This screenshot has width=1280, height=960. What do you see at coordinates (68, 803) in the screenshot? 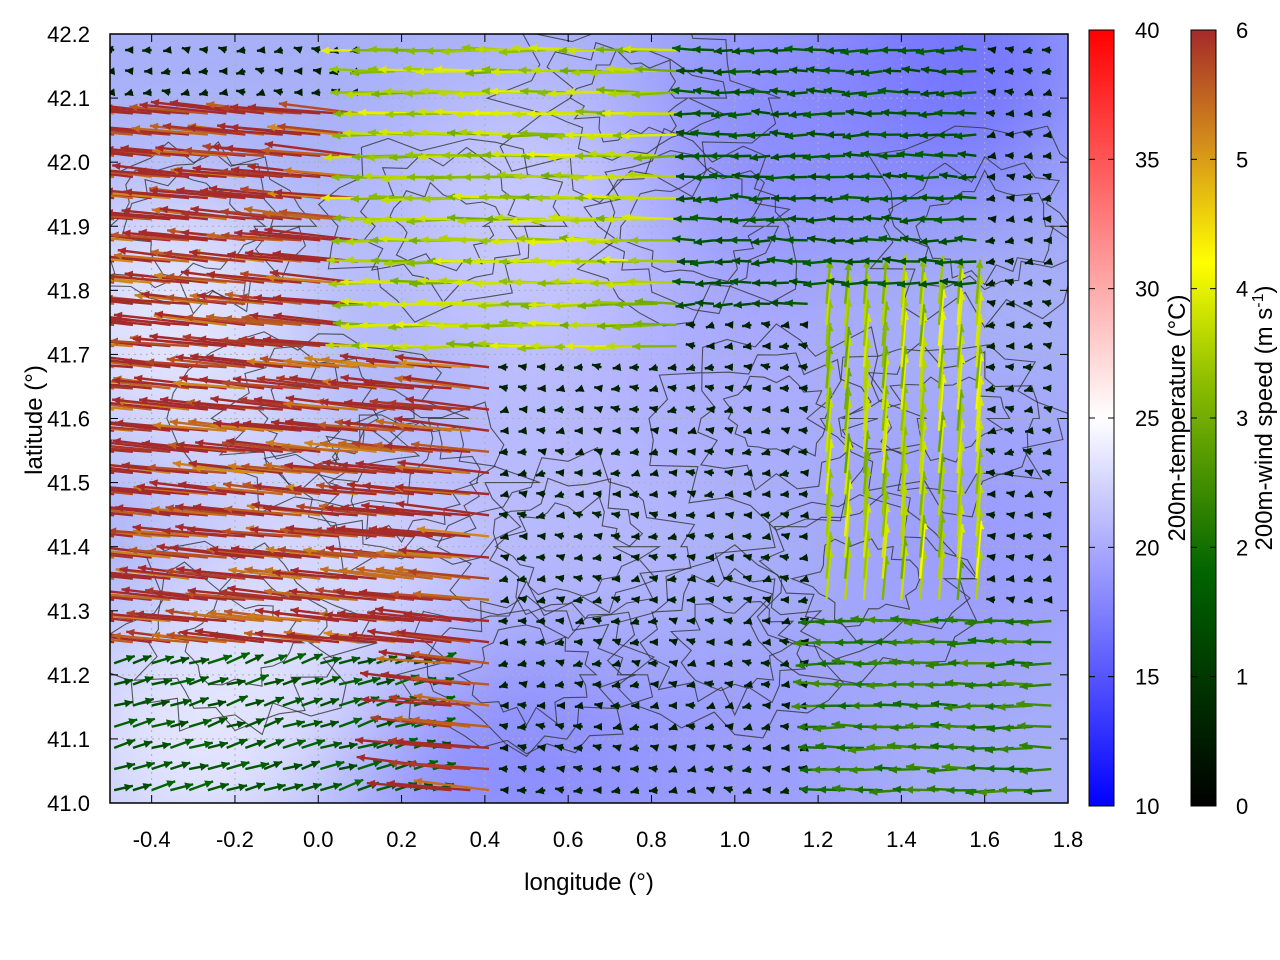
I see `y-tick-label-0: 41.0` at bounding box center [68, 803].